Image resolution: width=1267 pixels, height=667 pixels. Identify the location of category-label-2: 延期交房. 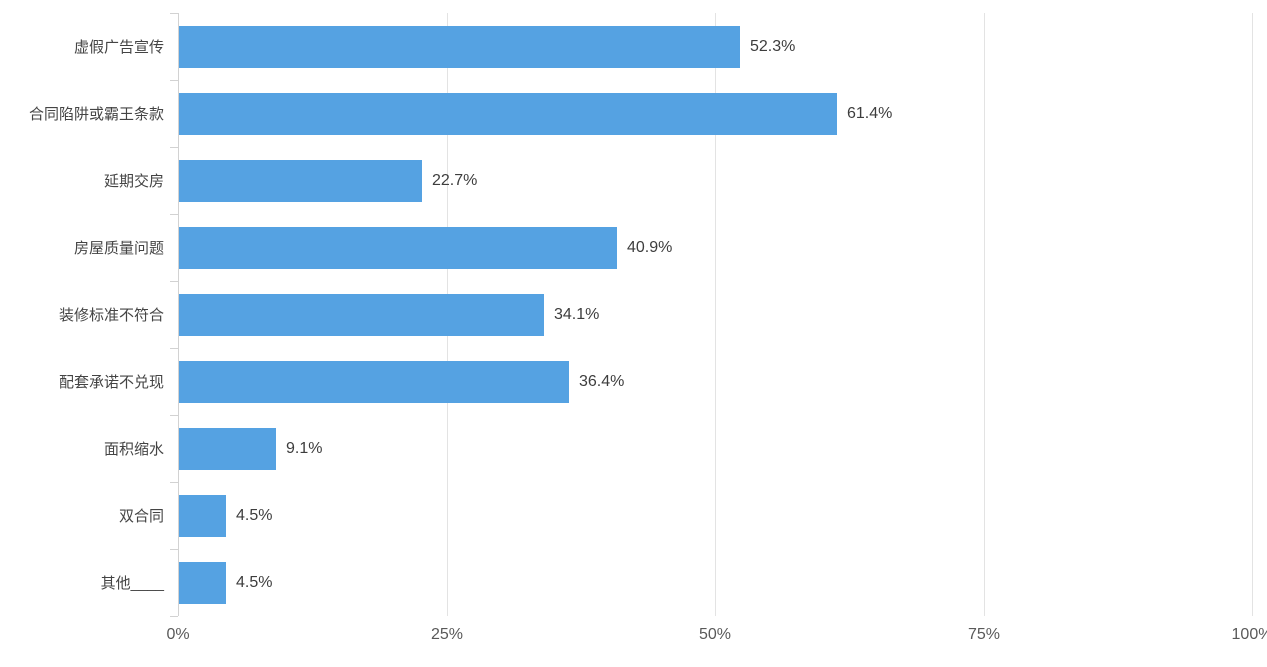
(133, 181).